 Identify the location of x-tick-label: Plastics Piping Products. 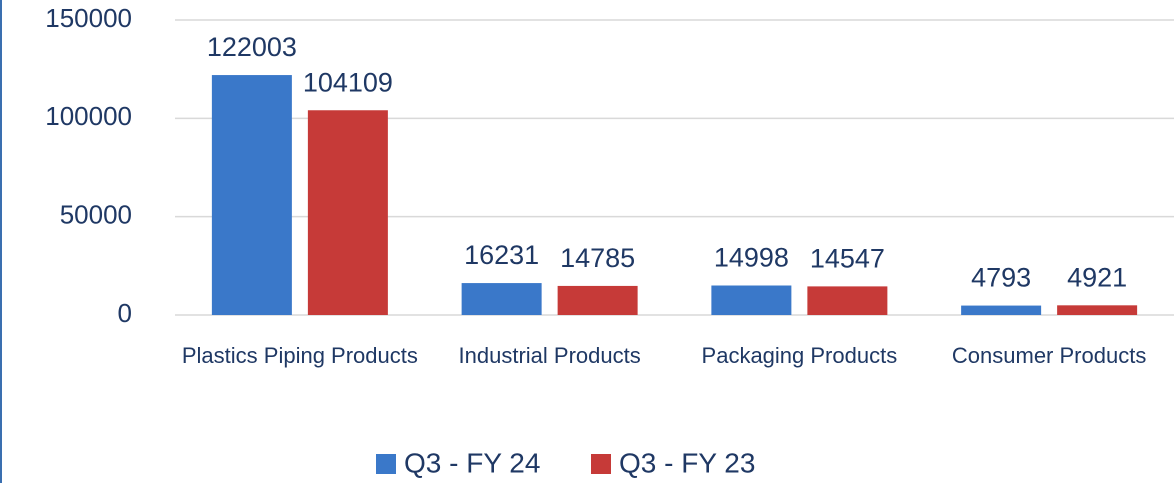
(299, 355).